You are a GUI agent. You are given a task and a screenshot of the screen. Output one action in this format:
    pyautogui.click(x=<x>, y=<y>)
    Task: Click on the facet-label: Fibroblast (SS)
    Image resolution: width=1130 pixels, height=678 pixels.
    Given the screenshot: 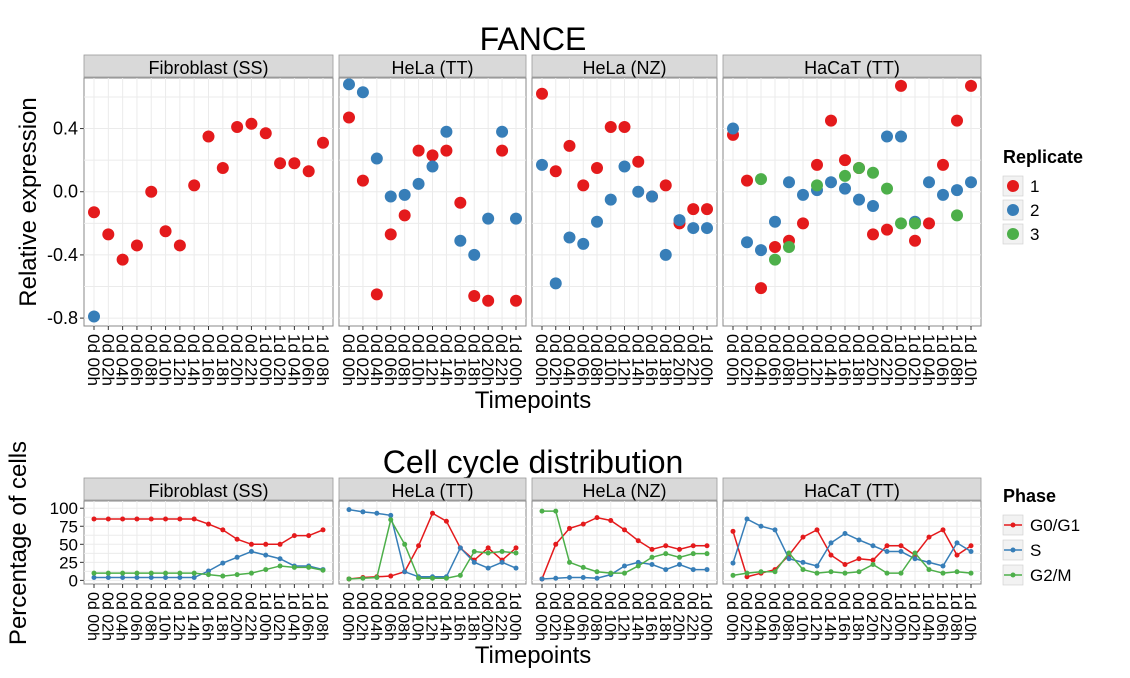 What is the action you would take?
    pyautogui.click(x=208, y=491)
    